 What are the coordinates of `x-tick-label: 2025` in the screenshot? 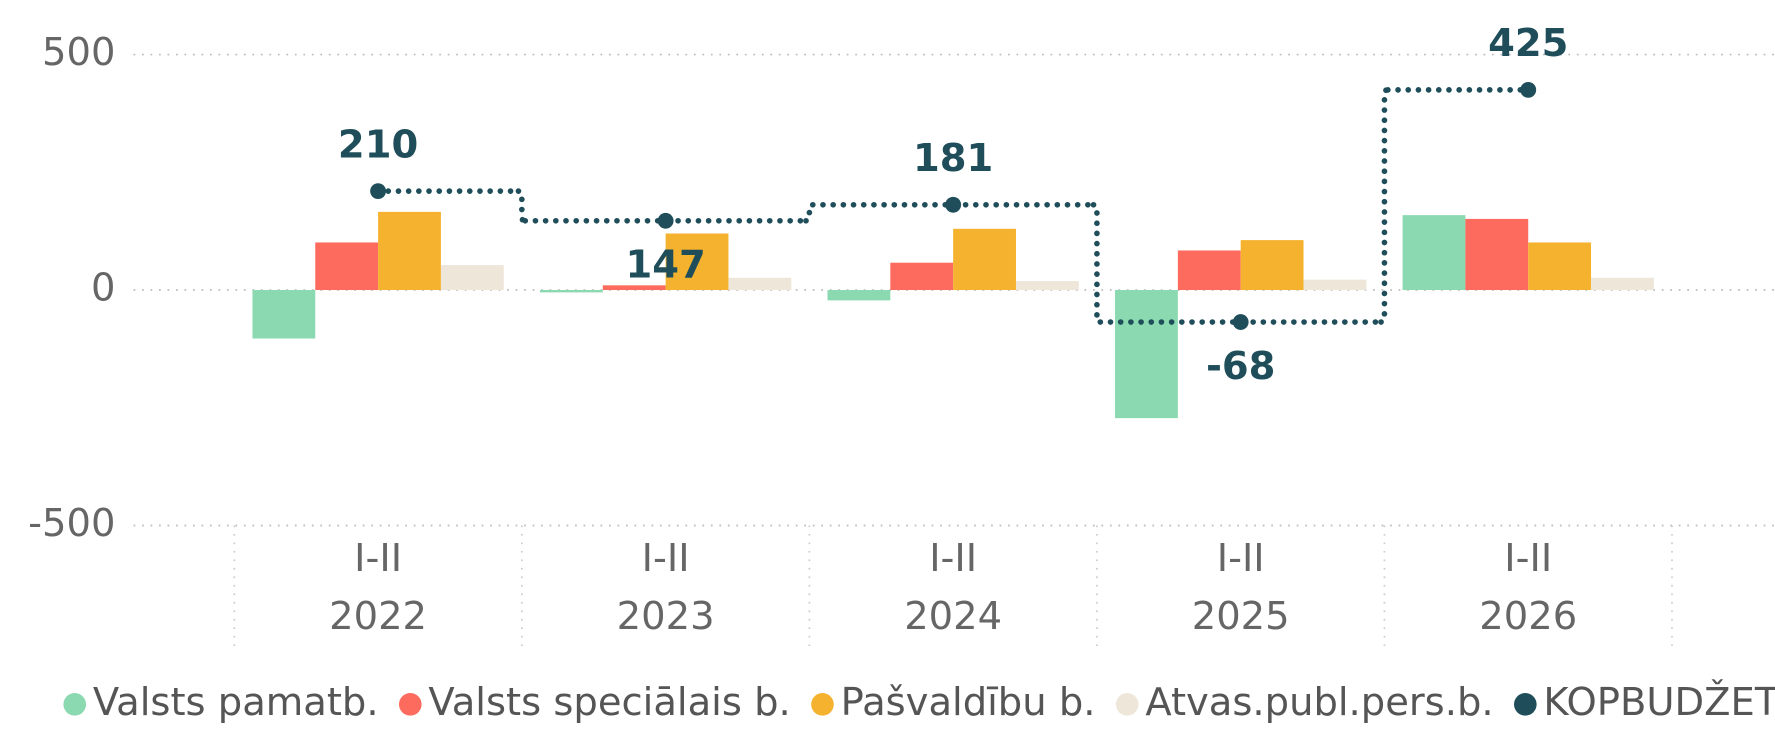 It's located at (1241, 616).